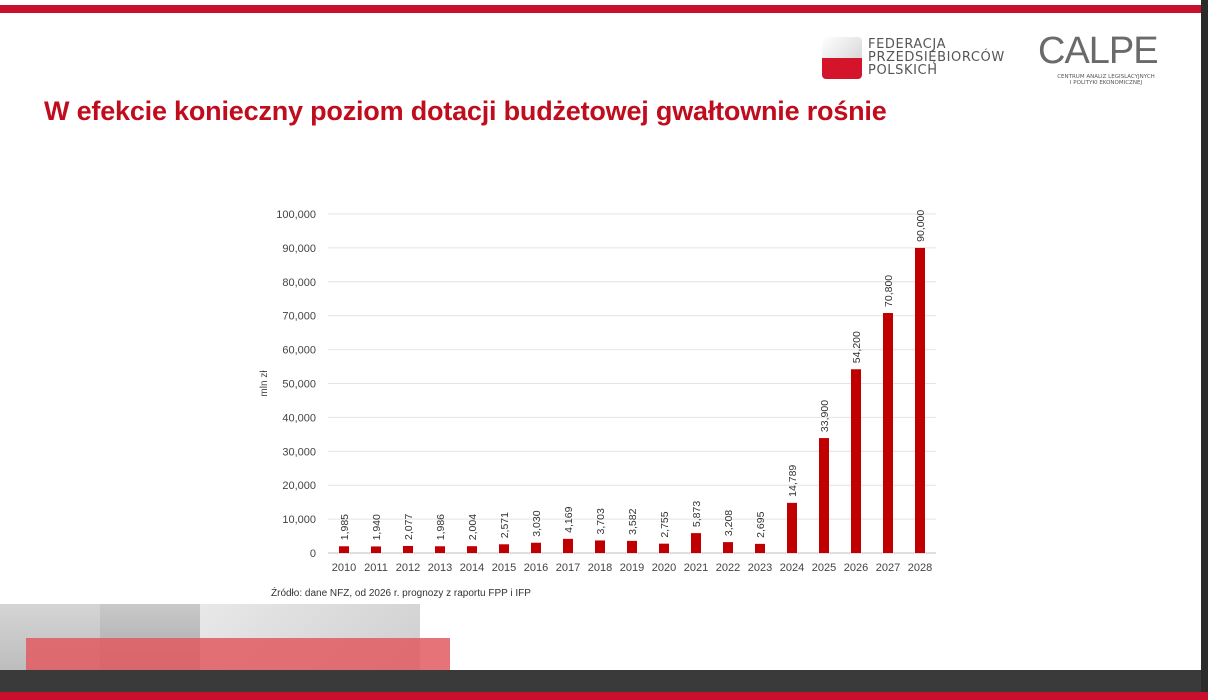 The width and height of the screenshot is (1208, 700). I want to click on top-accent-bar, so click(600, 9).